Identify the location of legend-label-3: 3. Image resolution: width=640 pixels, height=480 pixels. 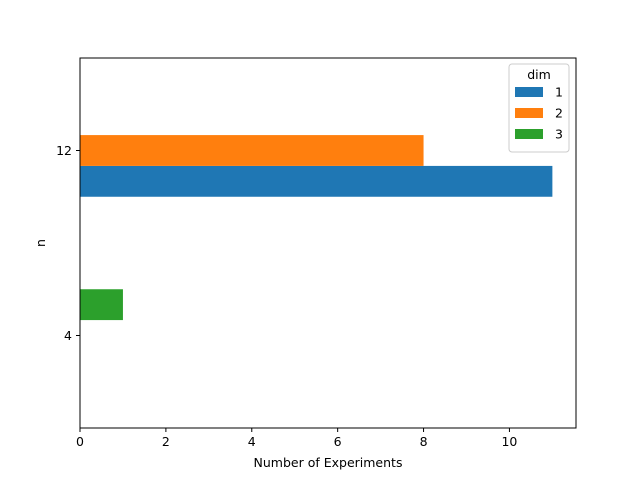
(559, 134).